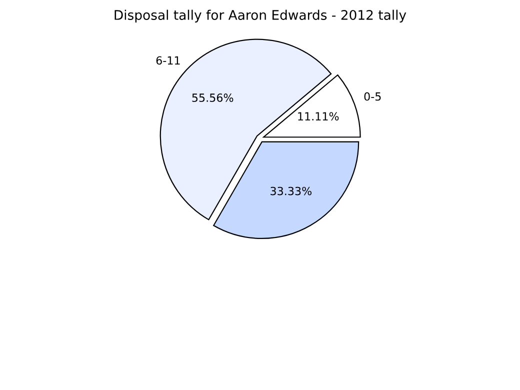 Image resolution: width=520 pixels, height=390 pixels. What do you see at coordinates (318, 116) in the screenshot?
I see `data-label: 11.11%` at bounding box center [318, 116].